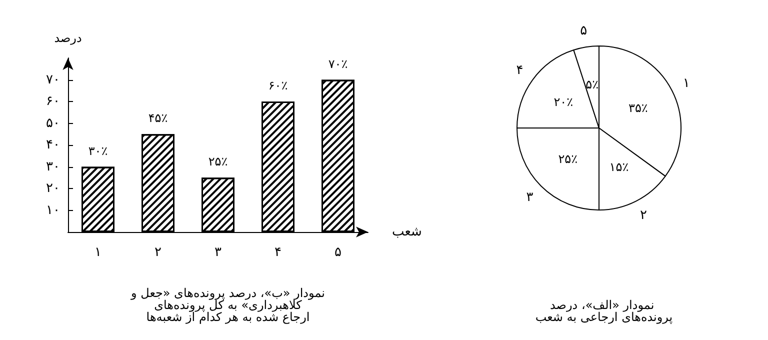  What do you see at coordinates (638, 108) in the screenshot?
I see `data-label: ۳۵٪` at bounding box center [638, 108].